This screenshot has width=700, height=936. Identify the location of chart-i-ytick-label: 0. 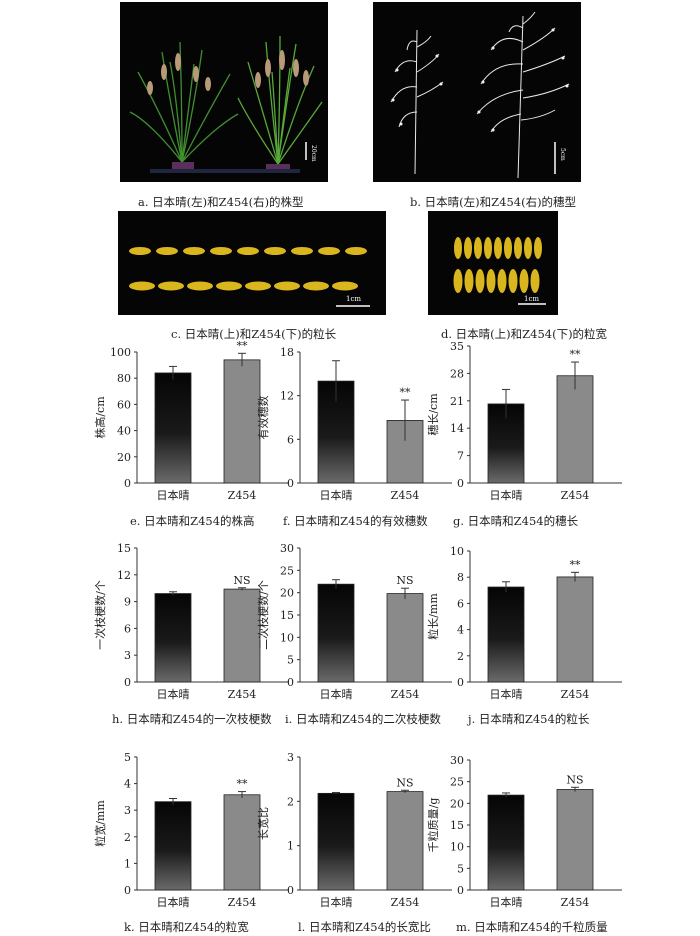
(290, 682).